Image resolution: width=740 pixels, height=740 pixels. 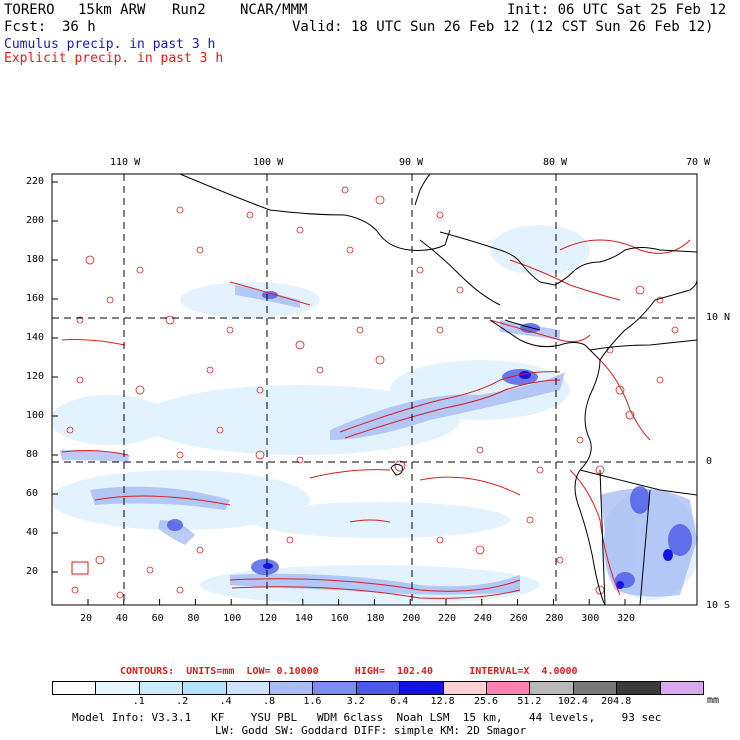 I want to click on colorbar-label: .8, so click(x=269, y=701).